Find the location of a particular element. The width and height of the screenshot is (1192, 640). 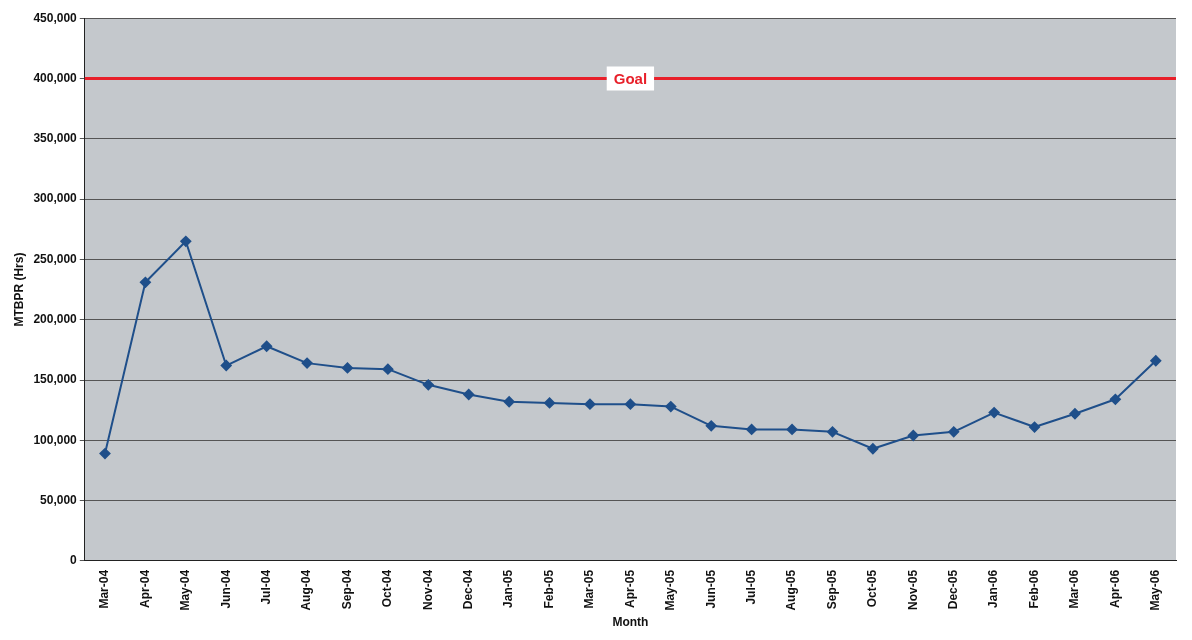

y-tick-label: 250,000 is located at coordinates (55, 258).